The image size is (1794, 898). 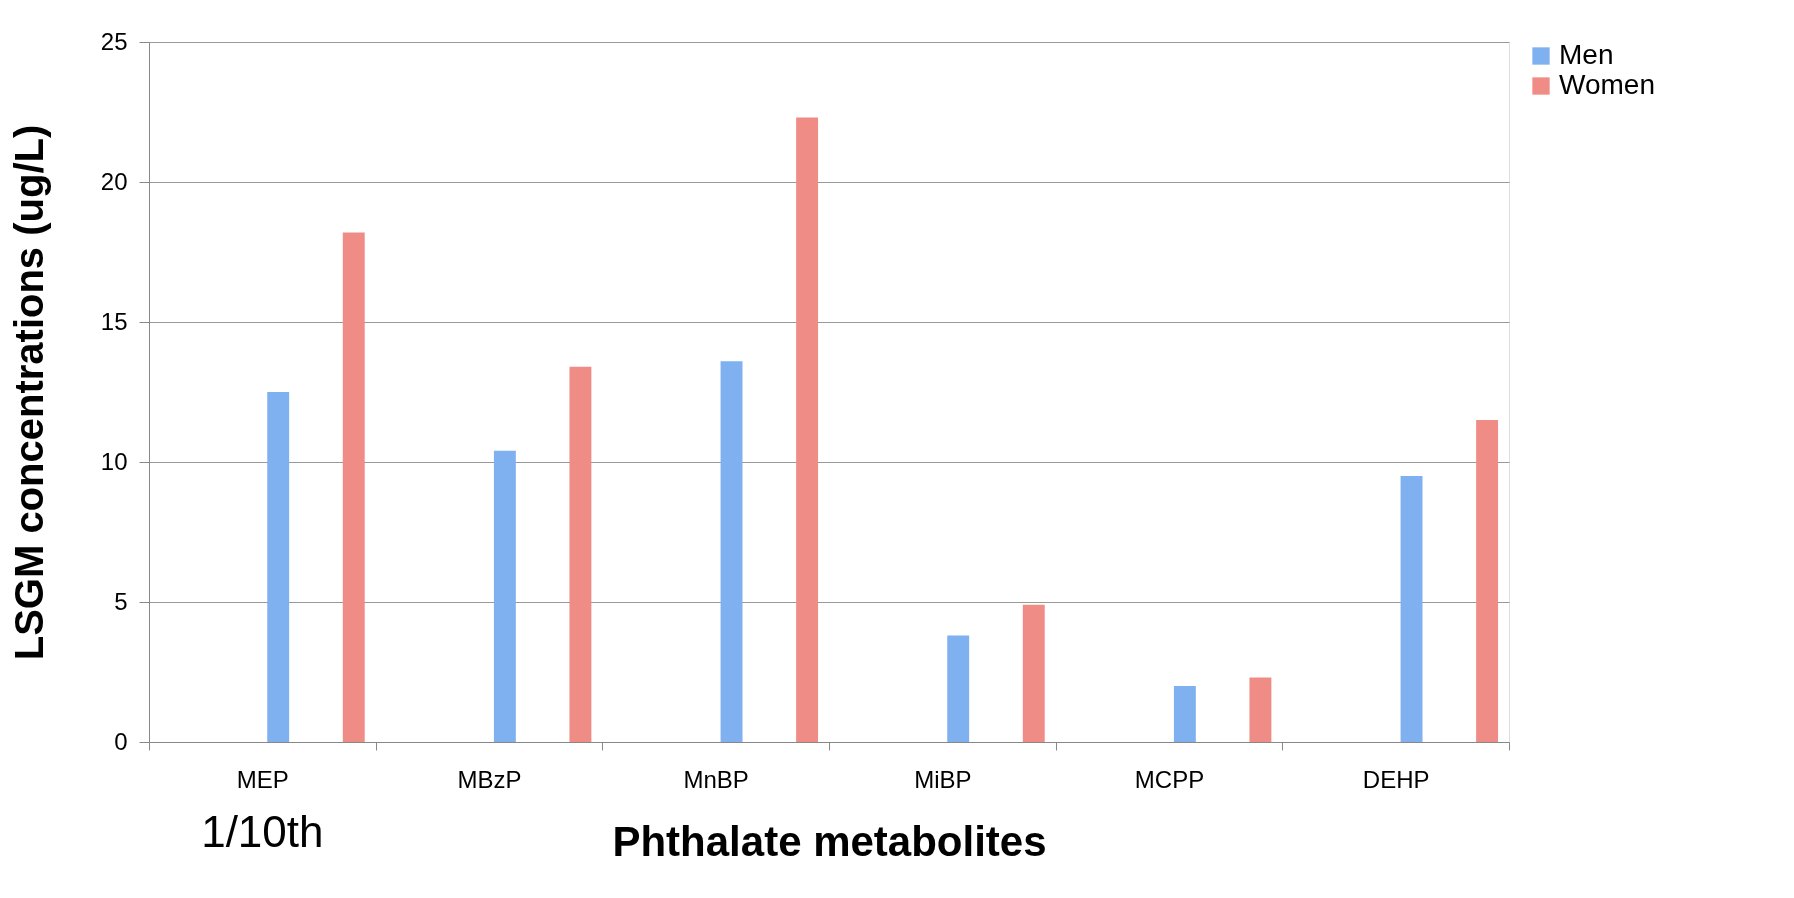 What do you see at coordinates (1396, 779) in the screenshot?
I see `x-tick-label: DEHP` at bounding box center [1396, 779].